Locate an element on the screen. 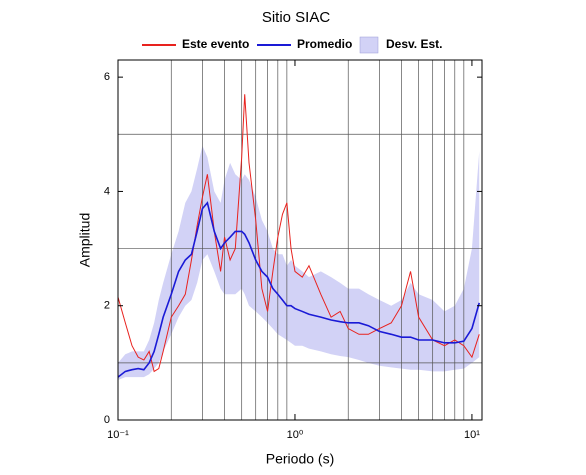  y-tick-label: 2 is located at coordinates (107, 306).